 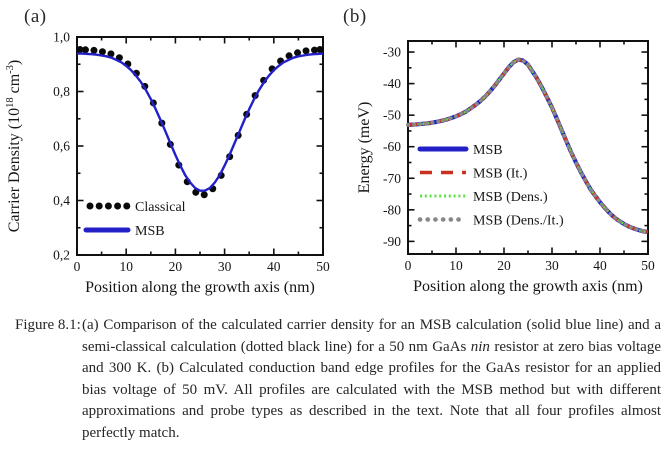 What do you see at coordinates (518, 220) in the screenshot?
I see `legend-entry-label: MSB (Dens./It.)` at bounding box center [518, 220].